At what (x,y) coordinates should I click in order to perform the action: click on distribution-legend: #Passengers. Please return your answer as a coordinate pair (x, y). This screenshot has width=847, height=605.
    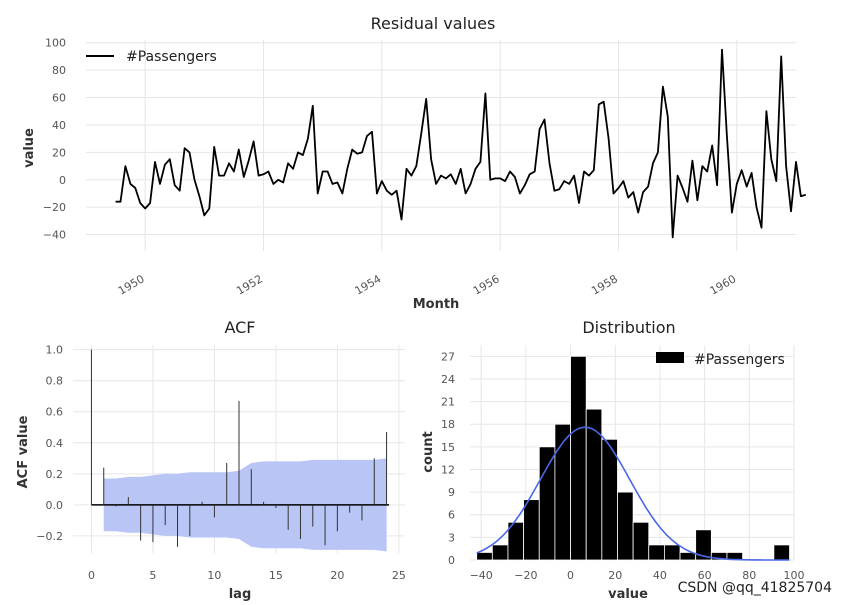
    Looking at the image, I should click on (720, 360).